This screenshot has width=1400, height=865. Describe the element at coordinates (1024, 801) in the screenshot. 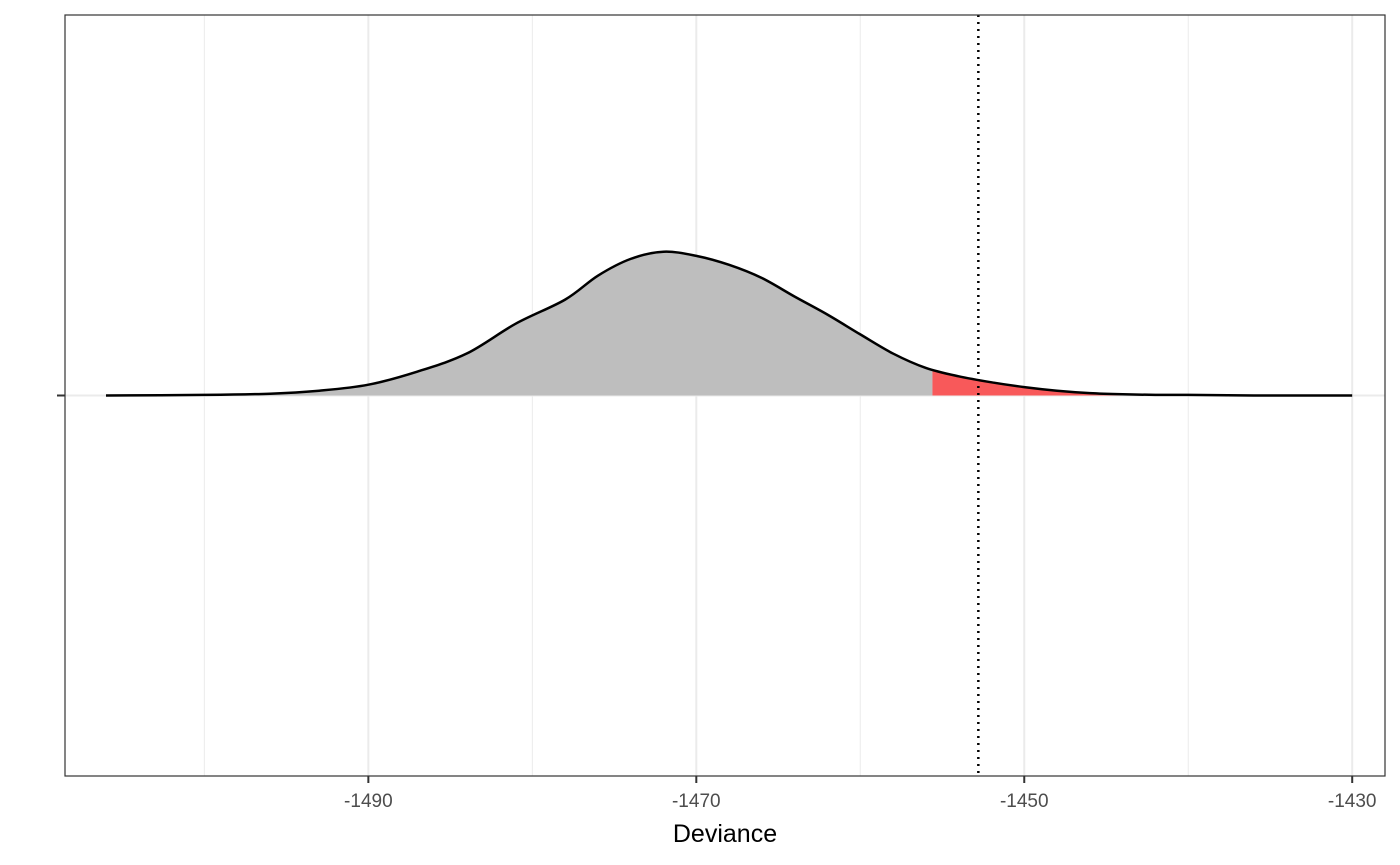

I see `x-tick-label: -1450` at that location.